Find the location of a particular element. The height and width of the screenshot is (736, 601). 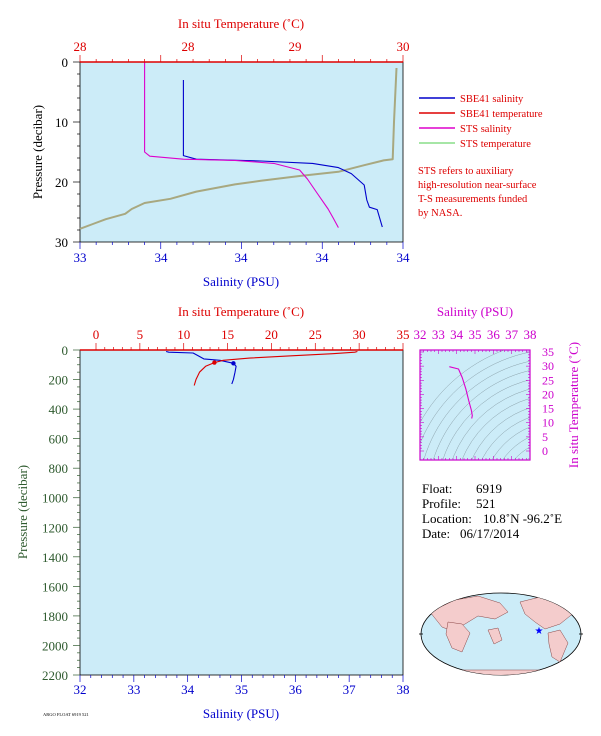

australia-land is located at coordinates (495, 636).